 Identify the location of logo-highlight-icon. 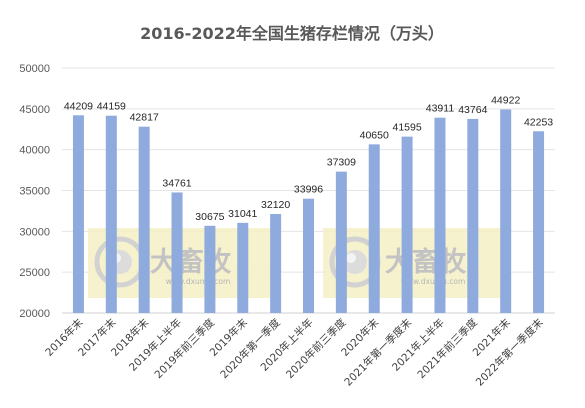
(351, 258).